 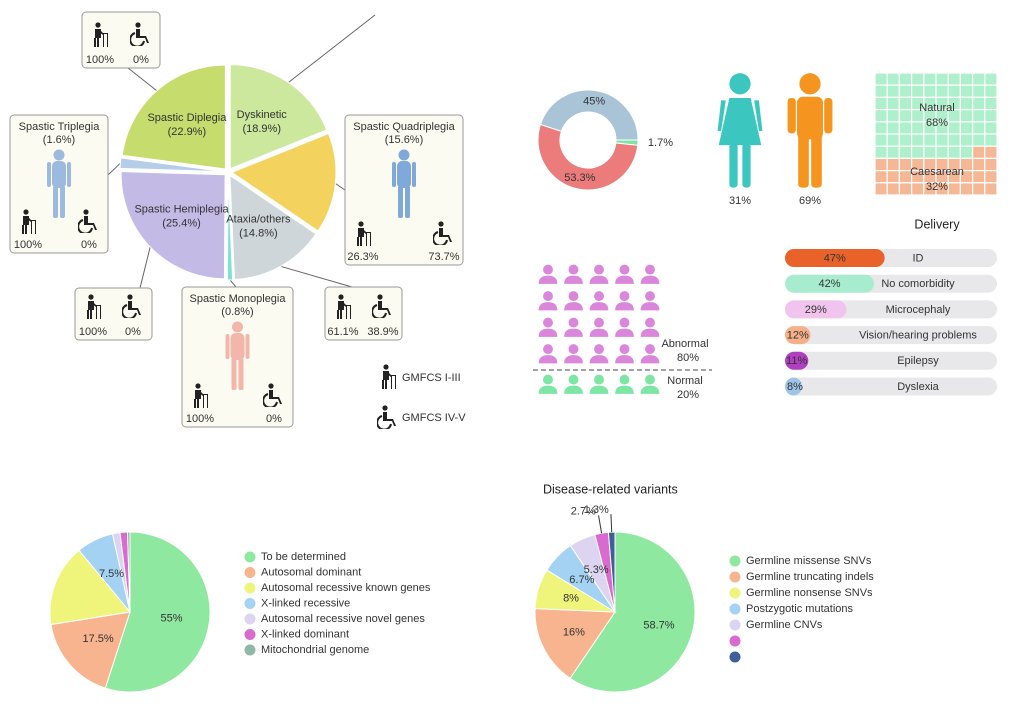 What do you see at coordinates (660, 143) in the screenshot?
I see `value-label: 1.7%` at bounding box center [660, 143].